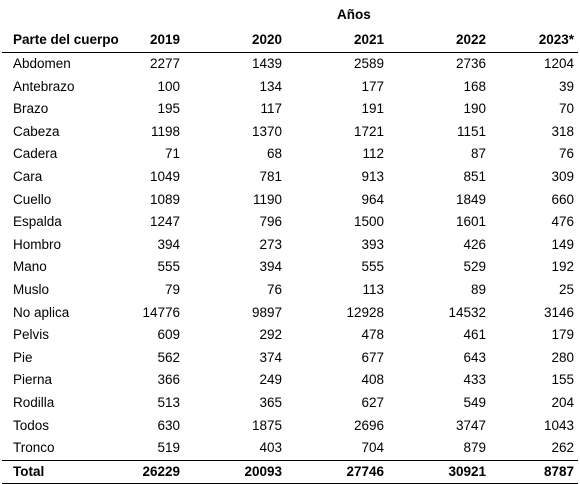 This screenshot has height=484, width=580. Describe the element at coordinates (566, 86) in the screenshot. I see `table-cell: 39` at that location.